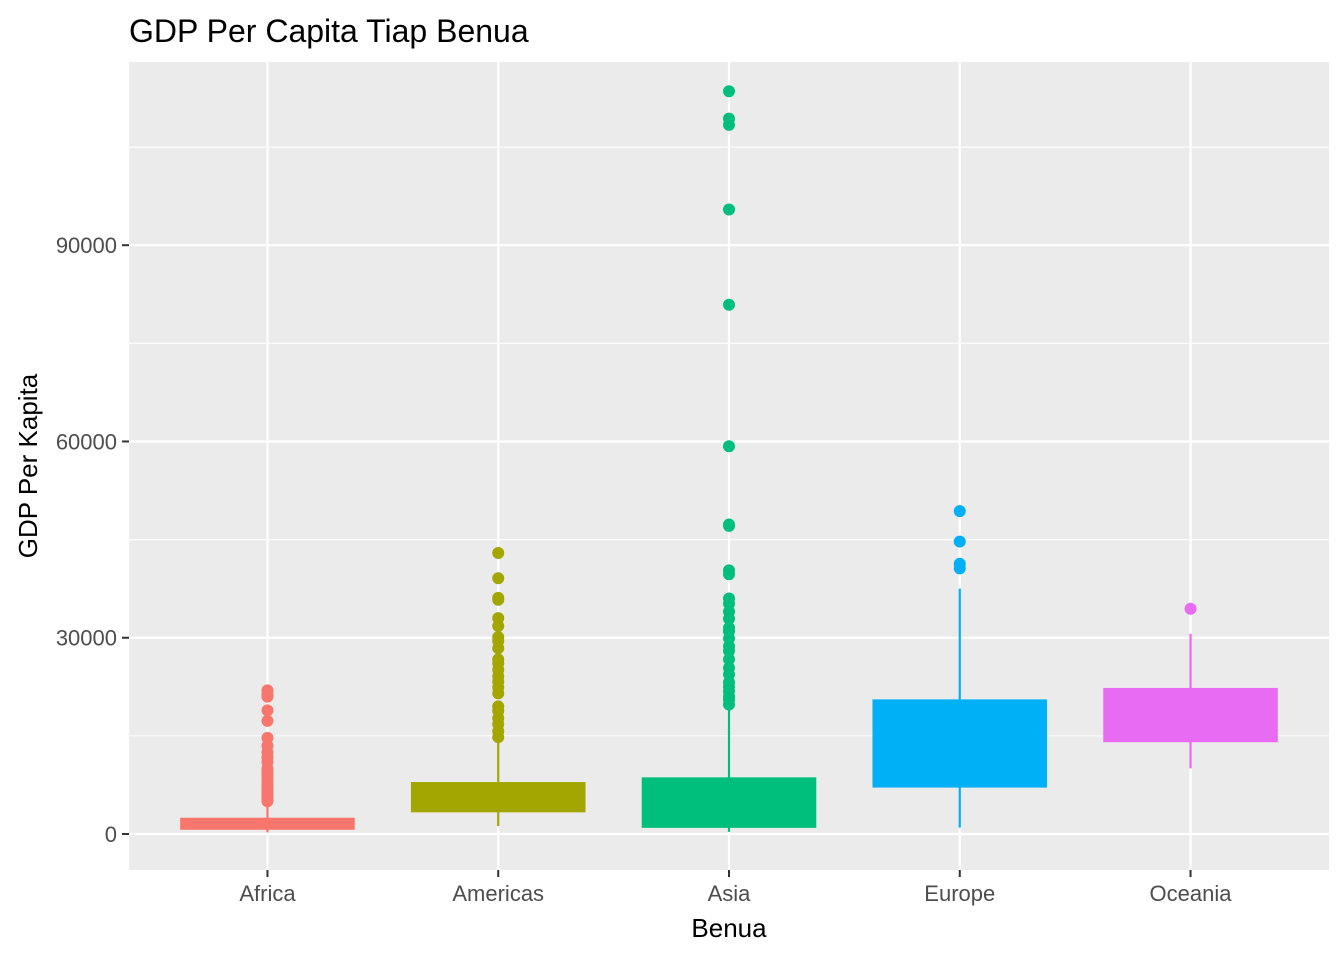 The image size is (1344, 960). Describe the element at coordinates (959, 893) in the screenshot. I see `x-tick-label-europe: Europe` at that location.